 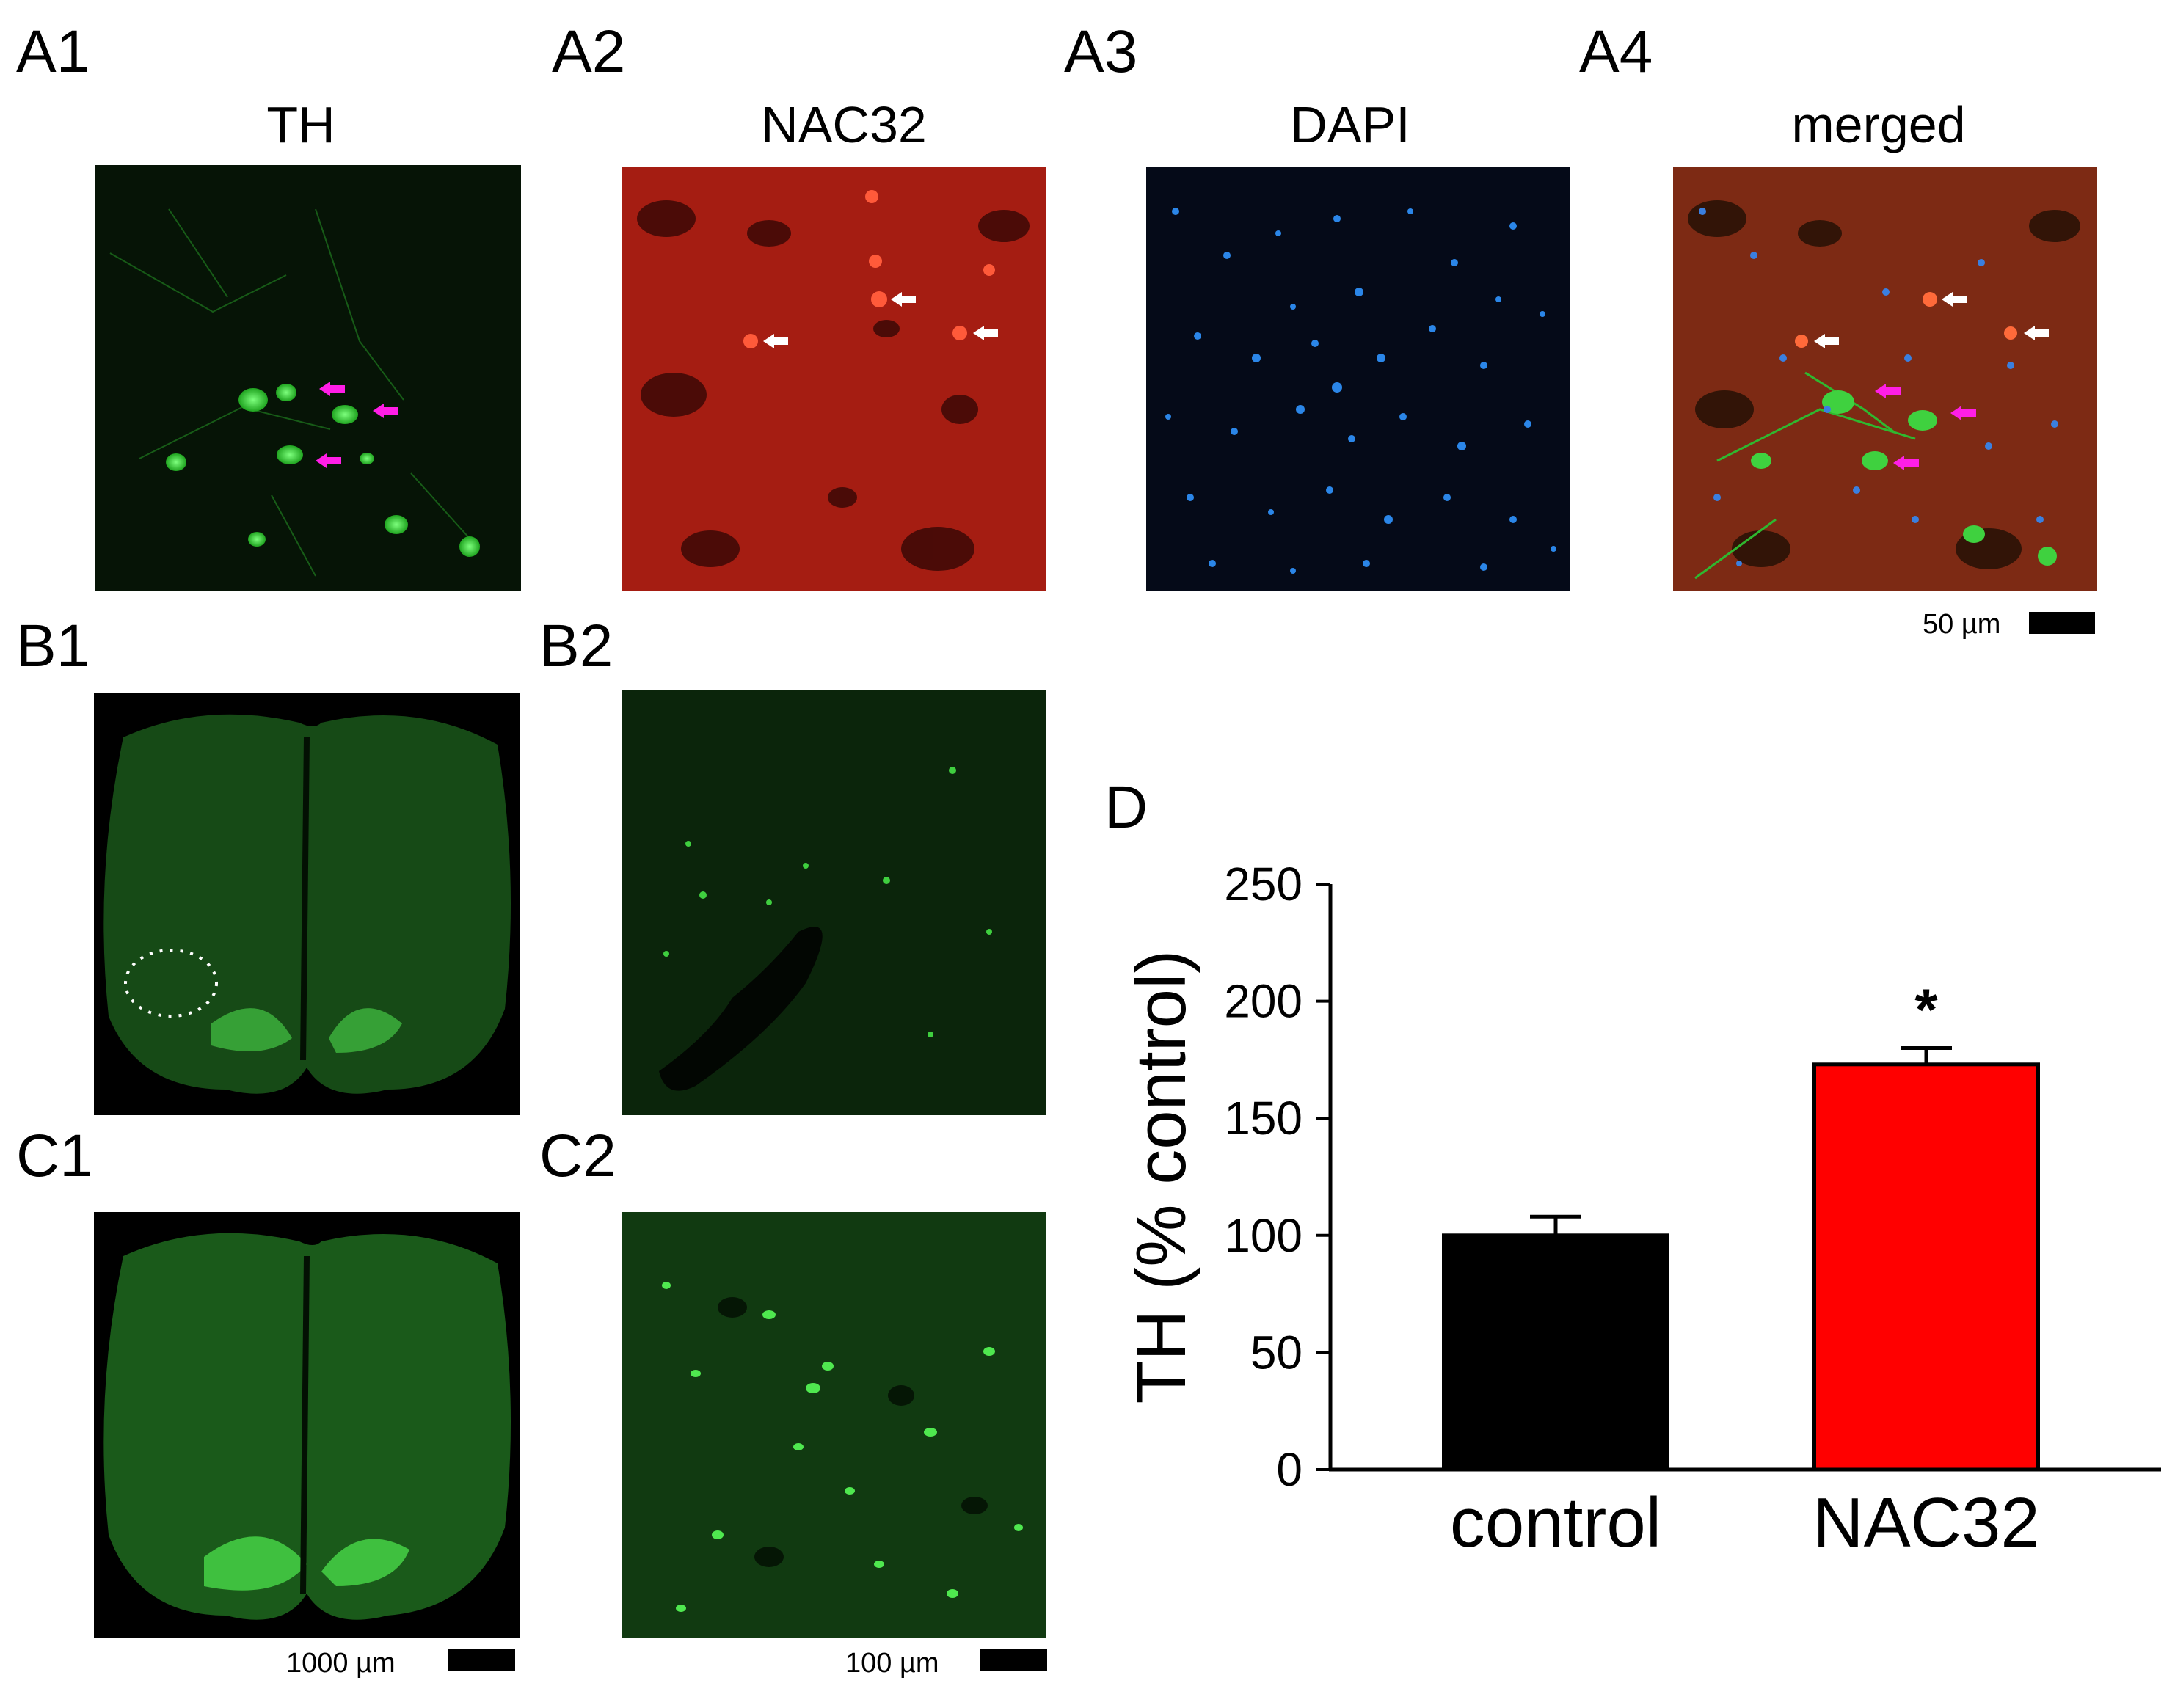 What do you see at coordinates (1263, 1001) in the screenshot?
I see `y-tick-label: 200` at bounding box center [1263, 1001].